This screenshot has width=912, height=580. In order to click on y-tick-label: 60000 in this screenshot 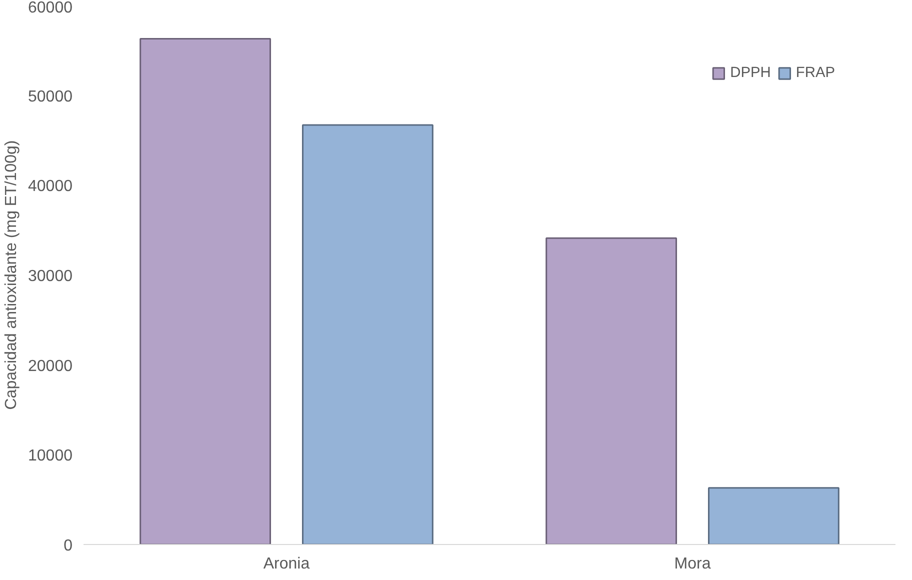, I will do `click(50, 8)`.